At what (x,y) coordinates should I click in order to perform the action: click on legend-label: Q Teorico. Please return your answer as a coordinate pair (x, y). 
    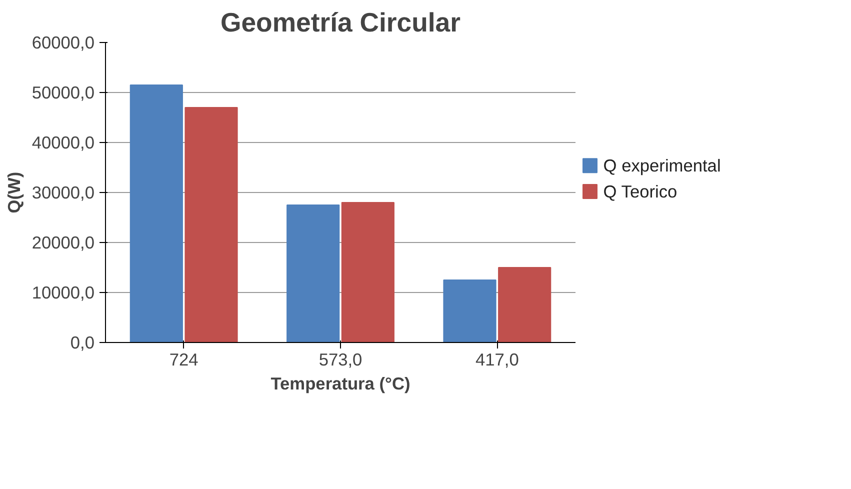
    Looking at the image, I should click on (640, 192).